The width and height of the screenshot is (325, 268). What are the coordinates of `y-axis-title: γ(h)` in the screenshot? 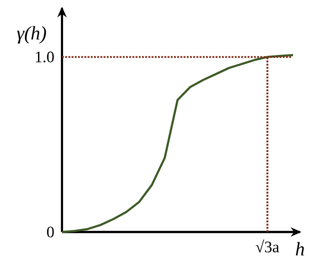 It's located at (31, 35).